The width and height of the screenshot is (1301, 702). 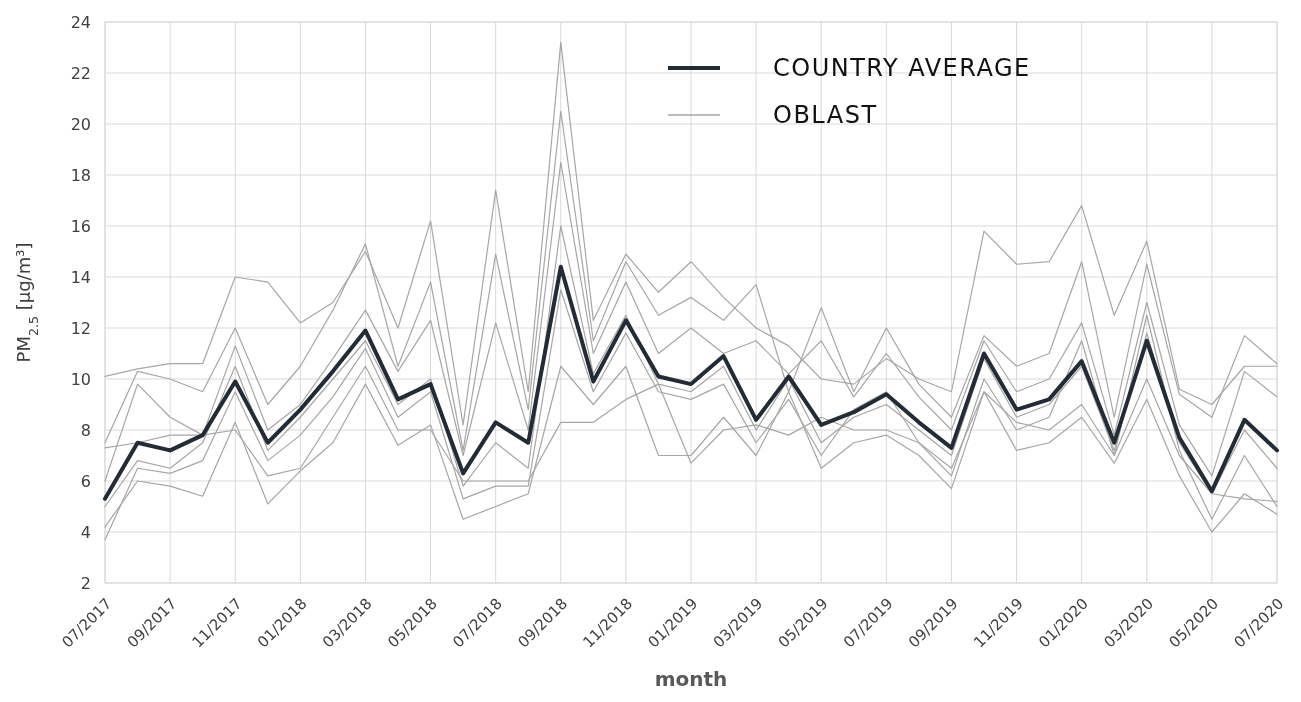 I want to click on y-tick-label: 18, so click(x=80, y=175).